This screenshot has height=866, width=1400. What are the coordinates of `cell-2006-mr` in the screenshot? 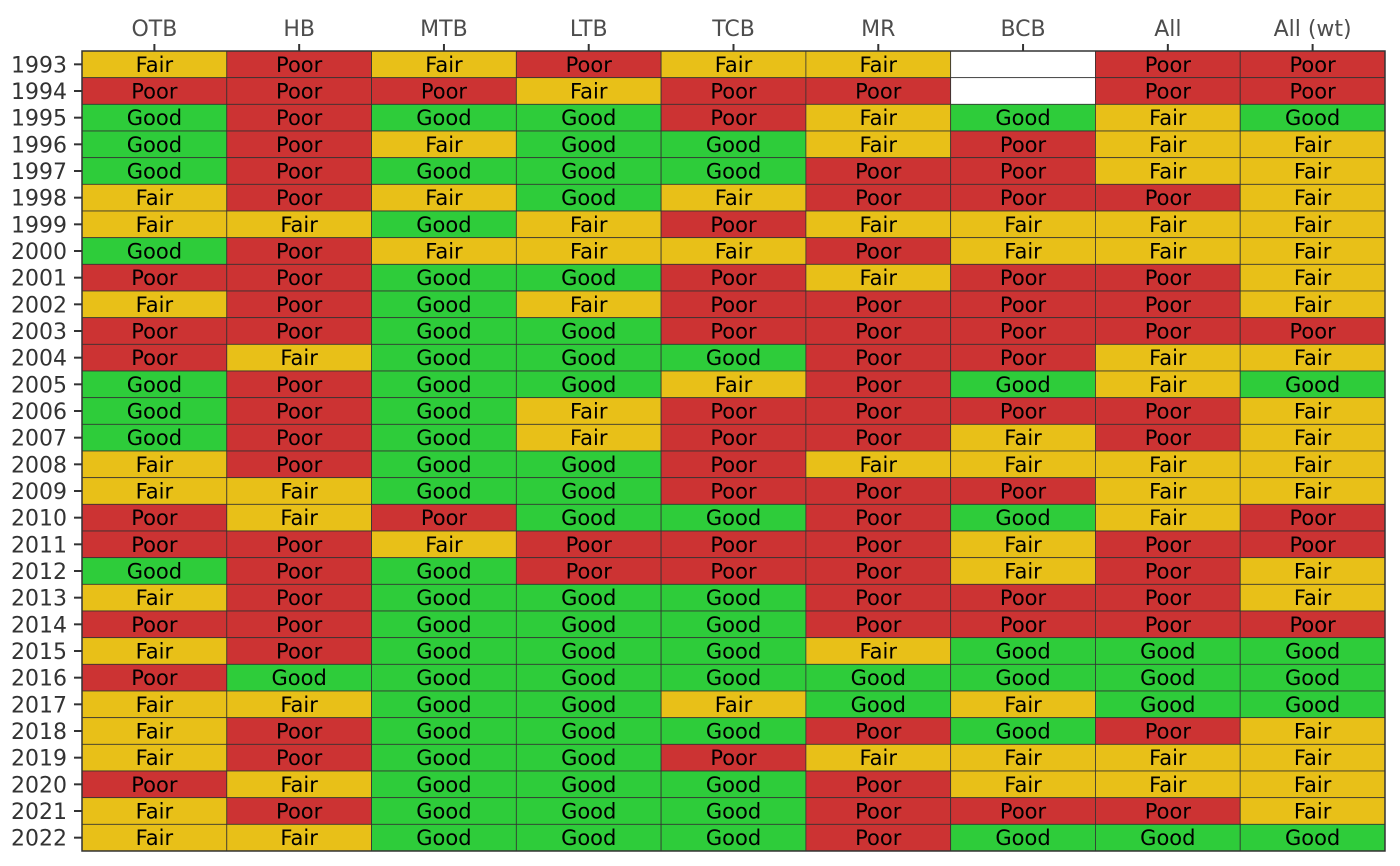 It's located at (878, 411).